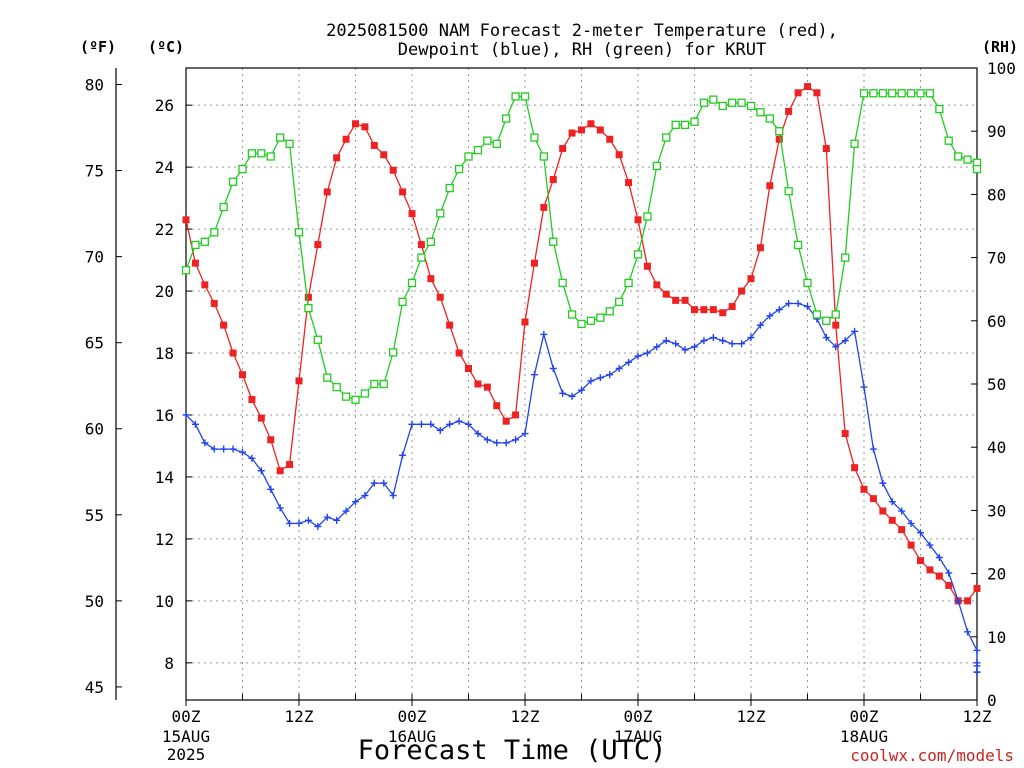 This screenshot has height=768, width=1024. I want to click on watermark: coolwx.com/models, so click(932, 755).